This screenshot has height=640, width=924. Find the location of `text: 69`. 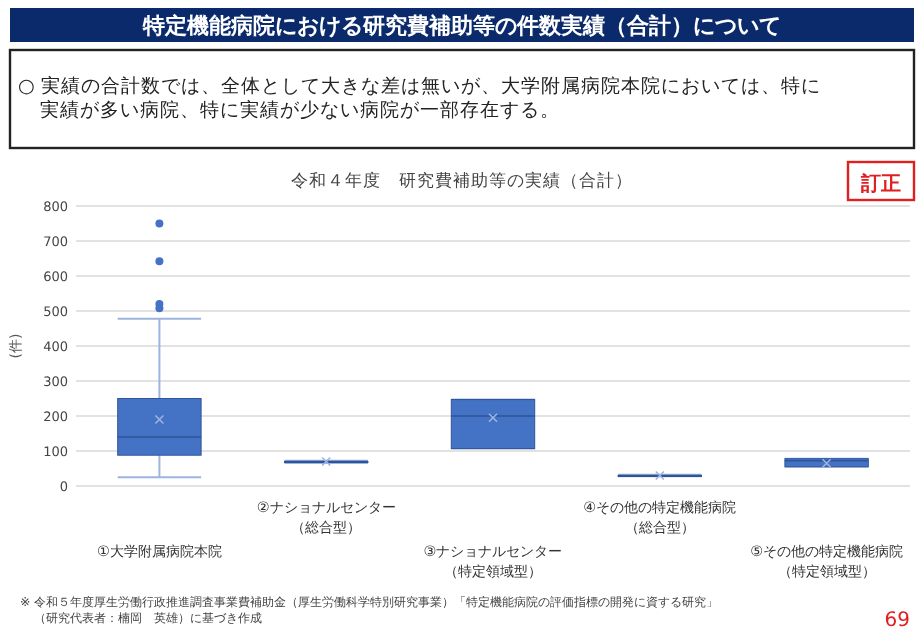

text: 69 is located at coordinates (897, 621).